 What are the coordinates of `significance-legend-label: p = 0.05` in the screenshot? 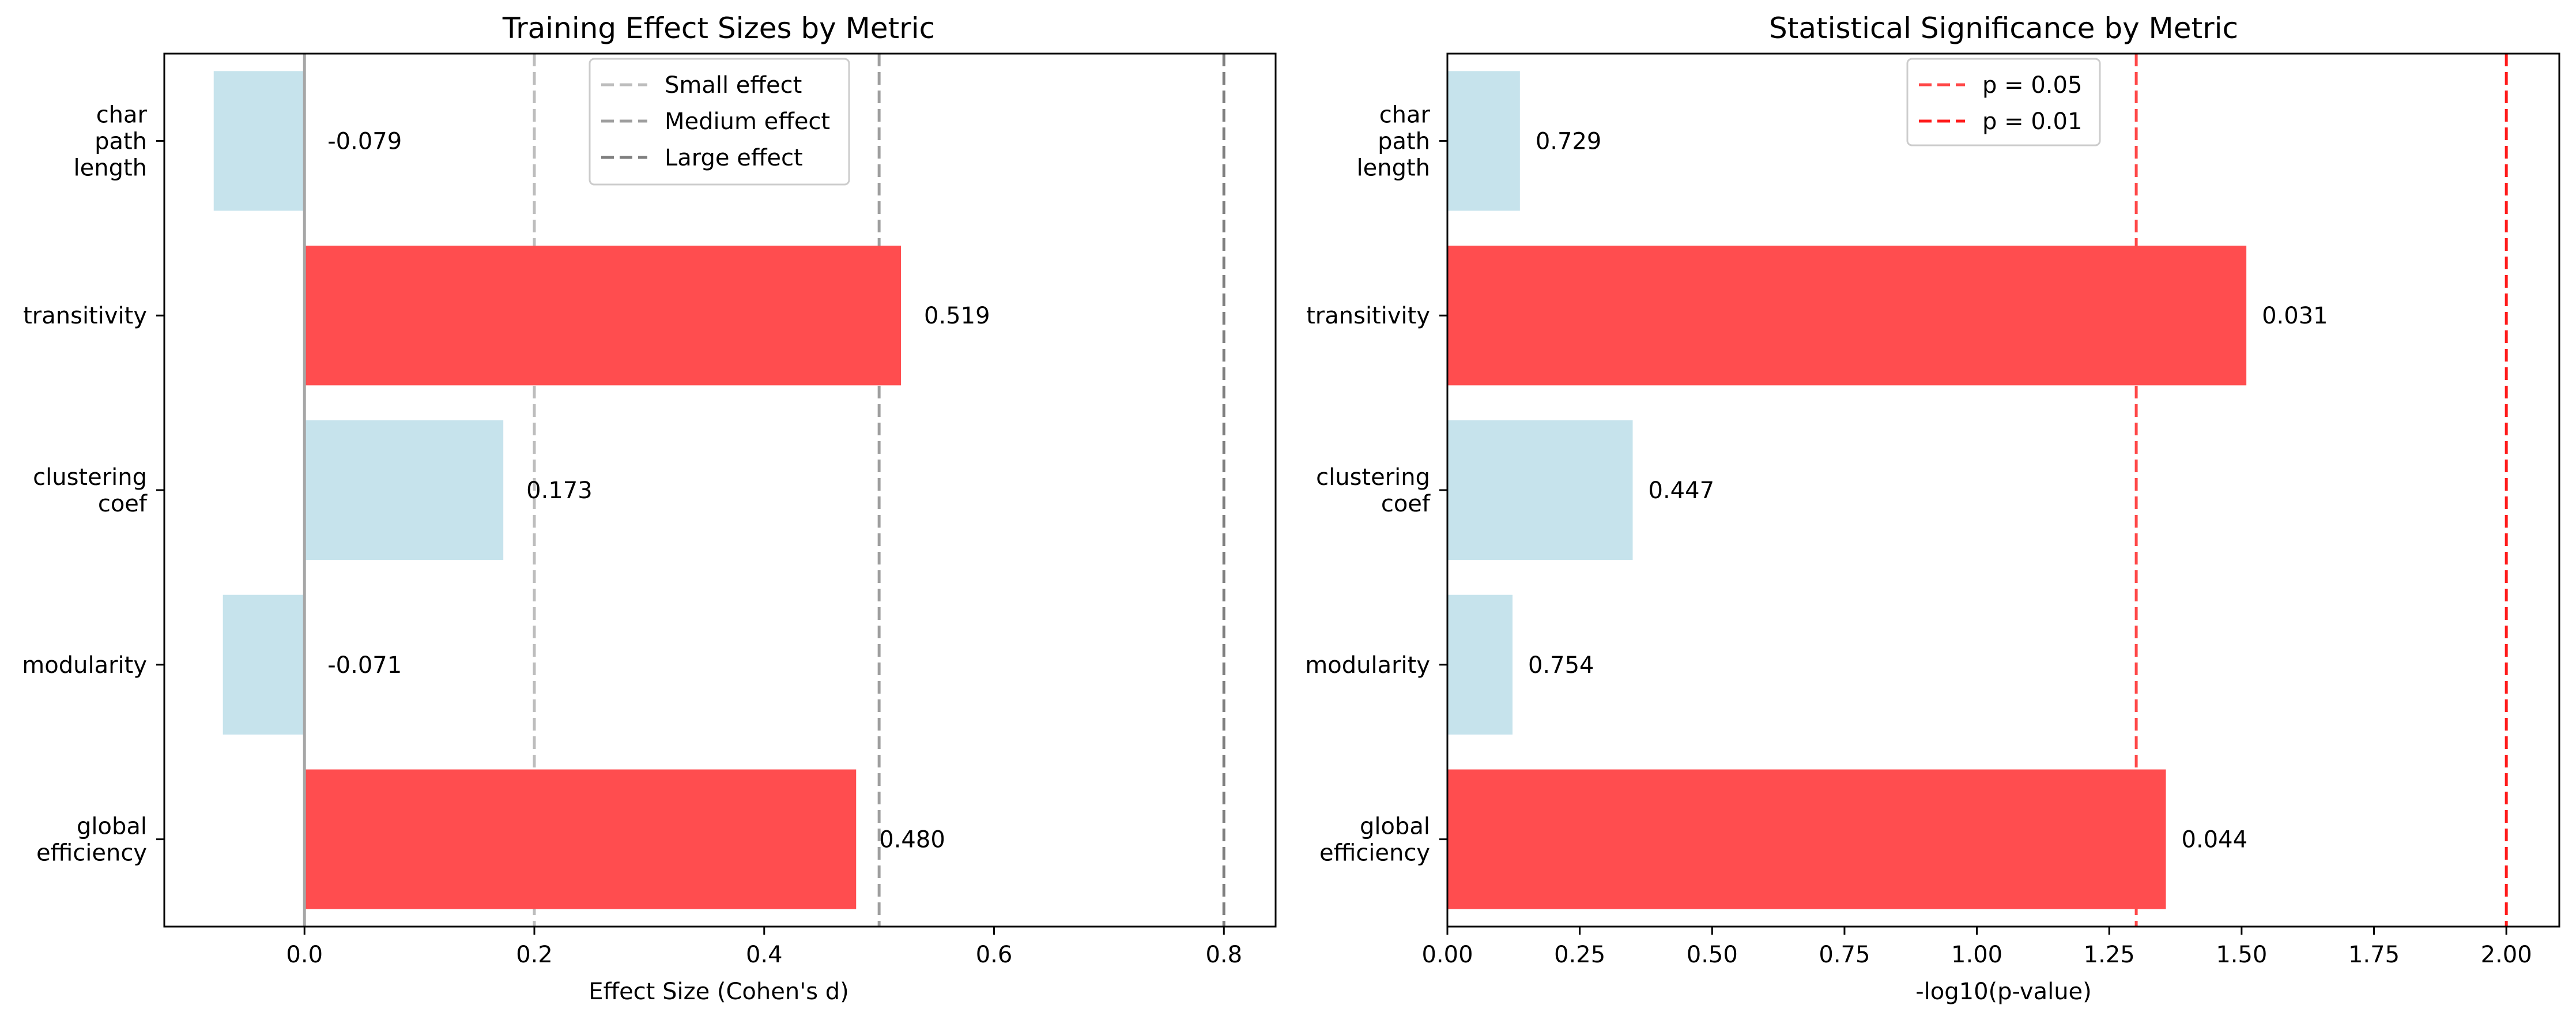 It's located at (2032, 85).